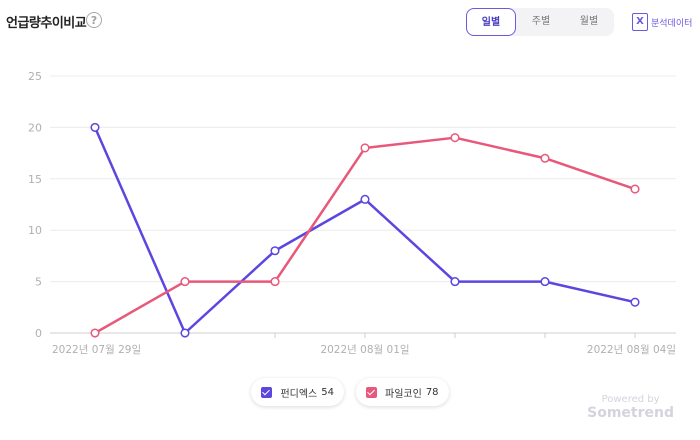 The image size is (700, 440). I want to click on legend-series-total: 78, so click(432, 392).